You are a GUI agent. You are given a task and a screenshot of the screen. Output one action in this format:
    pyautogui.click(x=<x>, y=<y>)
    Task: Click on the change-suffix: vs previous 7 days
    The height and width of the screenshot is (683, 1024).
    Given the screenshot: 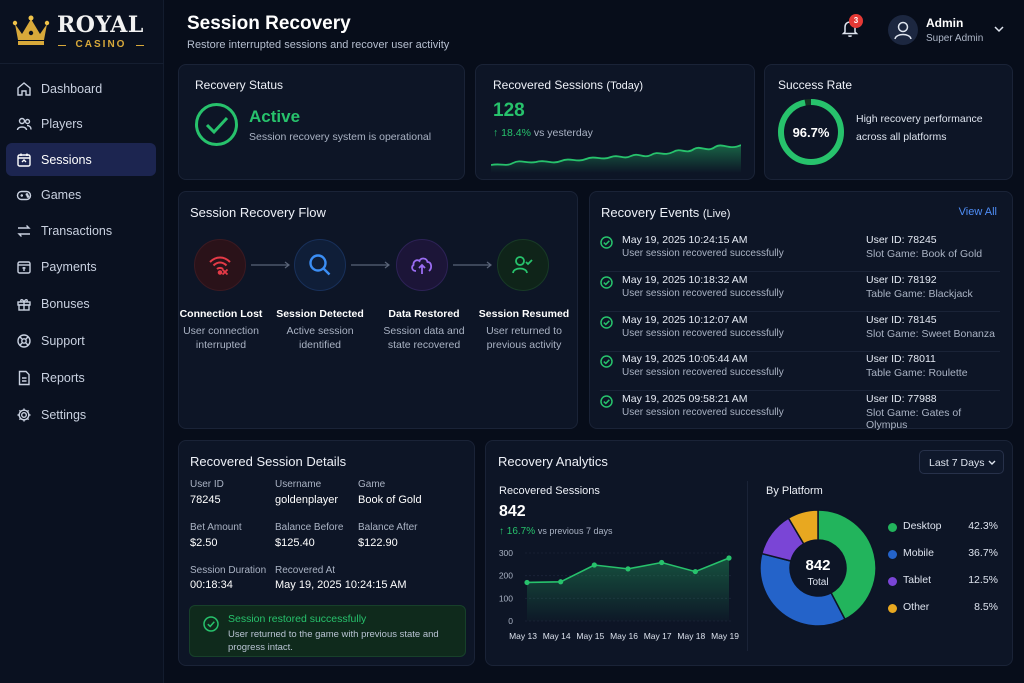 What is the action you would take?
    pyautogui.click(x=575, y=531)
    